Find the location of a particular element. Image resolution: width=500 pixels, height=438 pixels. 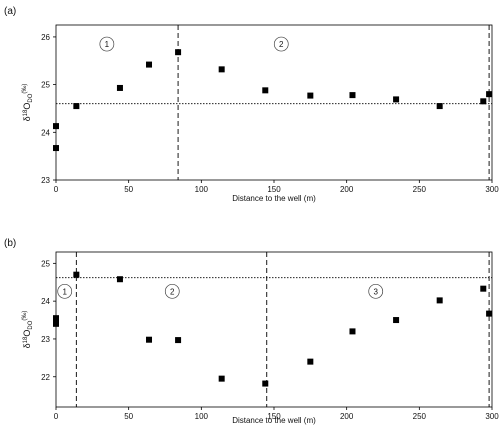

y-tick-label: 26 is located at coordinates (45, 37).